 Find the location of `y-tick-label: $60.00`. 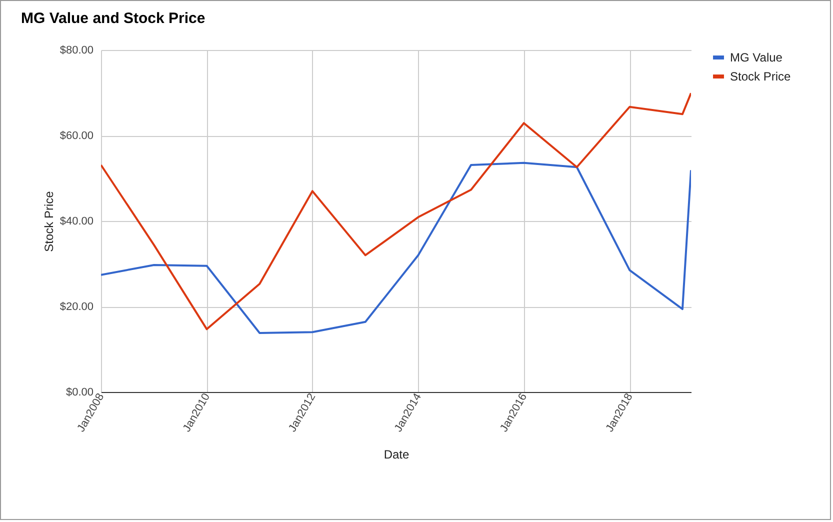

y-tick-label: $60.00 is located at coordinates (77, 136).